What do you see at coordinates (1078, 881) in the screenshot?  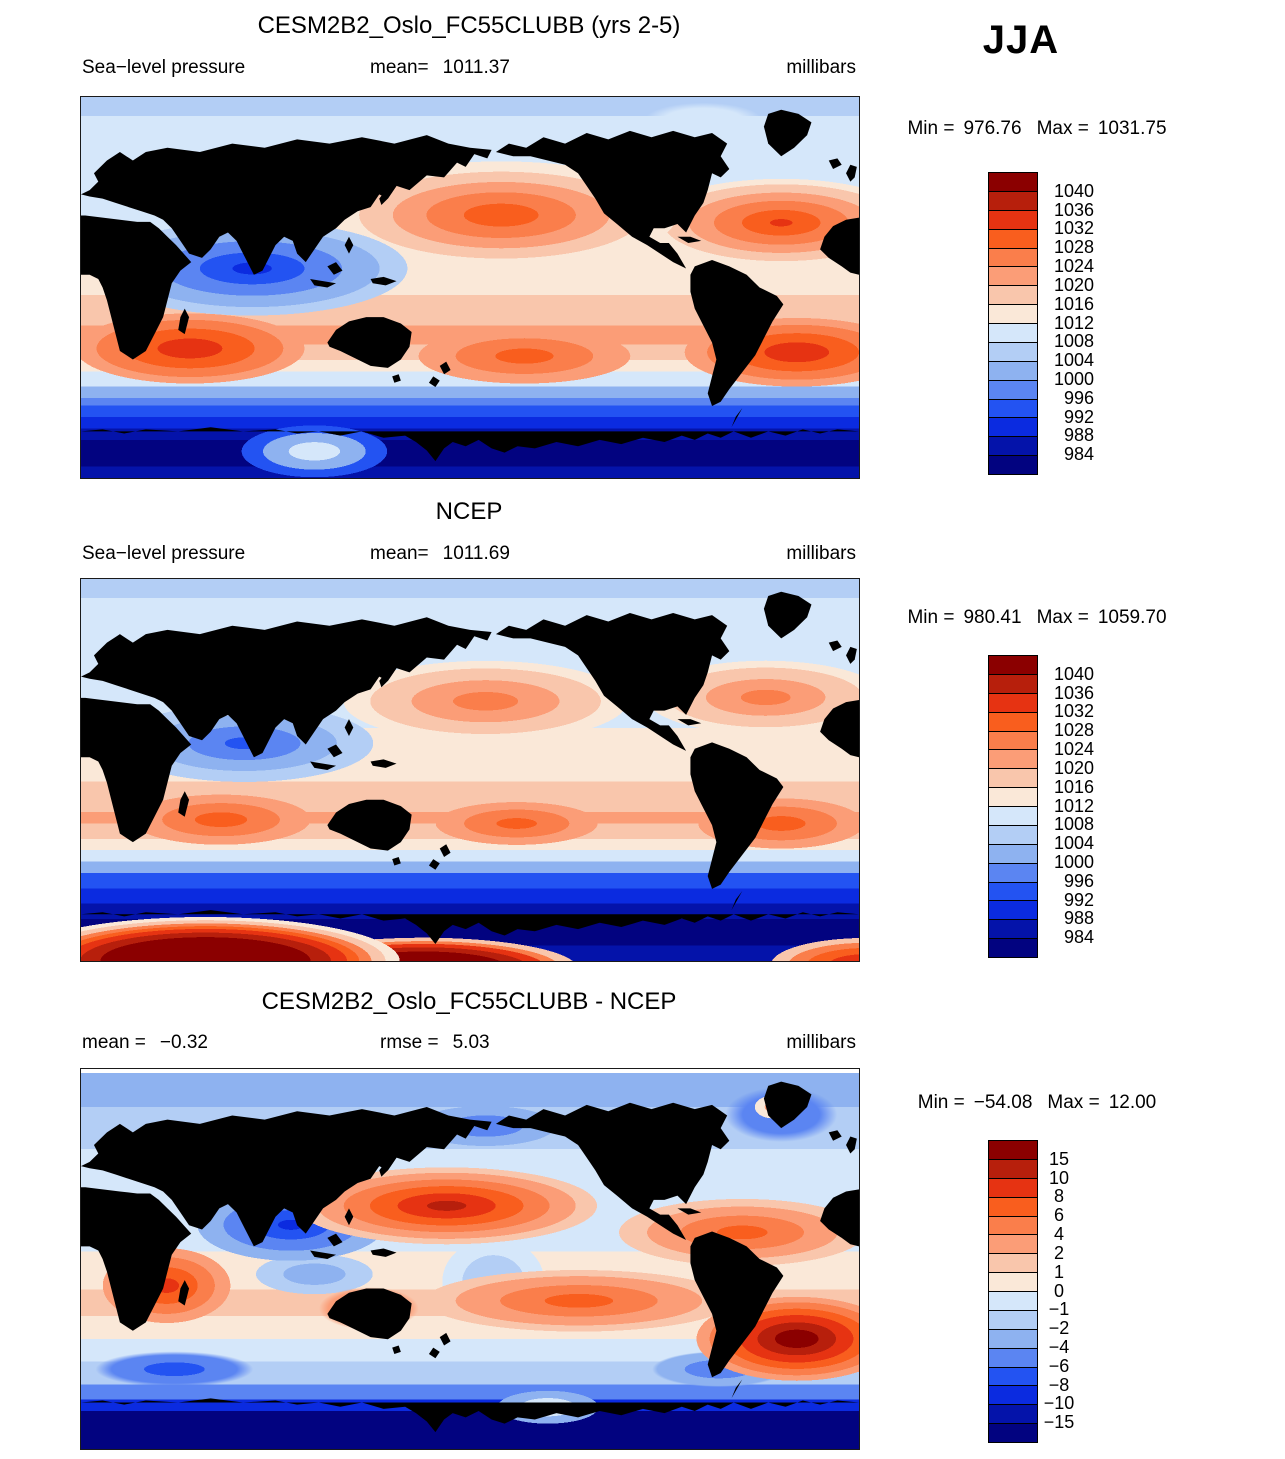 I see `colorbar-tick: 996` at bounding box center [1078, 881].